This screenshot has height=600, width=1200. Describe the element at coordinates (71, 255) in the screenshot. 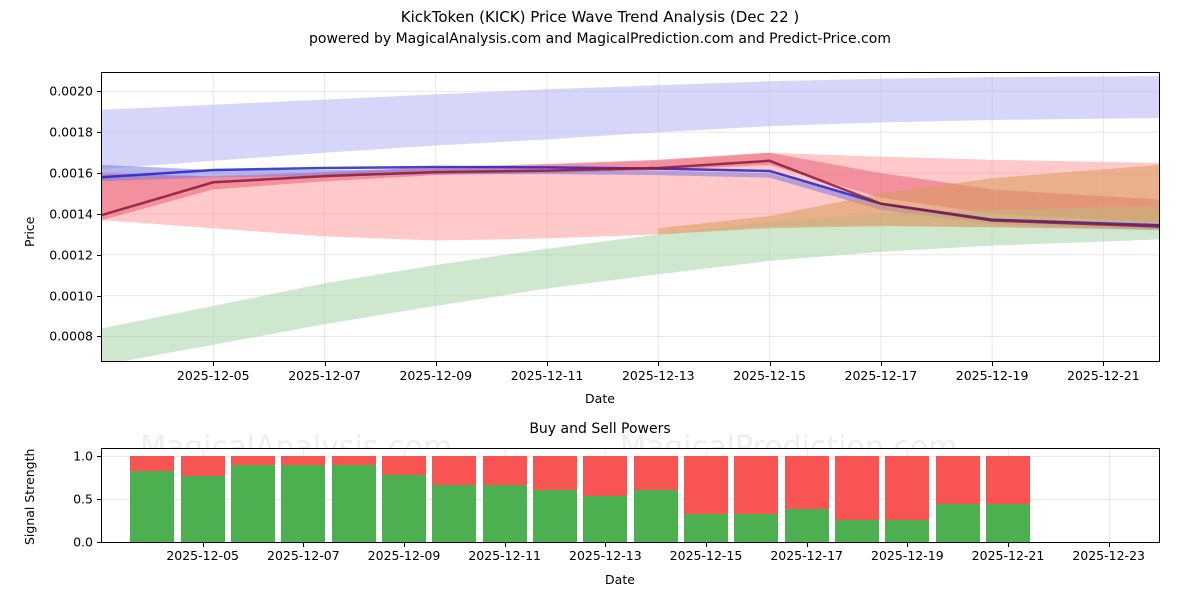

I see `price-y-tick-label: 0.0012` at that location.